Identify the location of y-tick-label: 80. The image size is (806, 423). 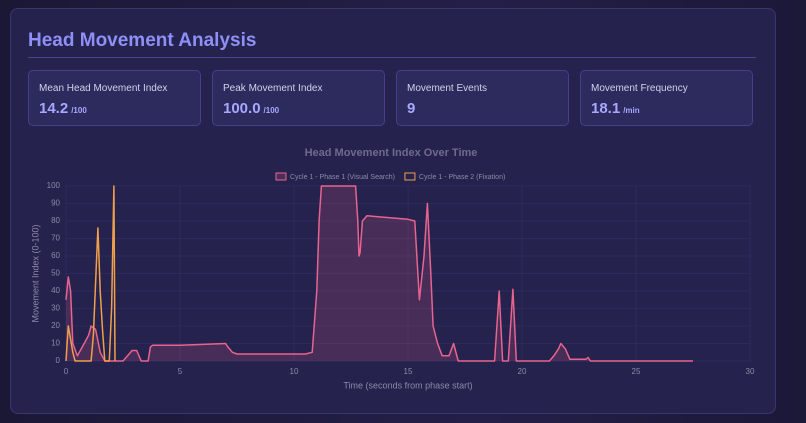
(55, 220).